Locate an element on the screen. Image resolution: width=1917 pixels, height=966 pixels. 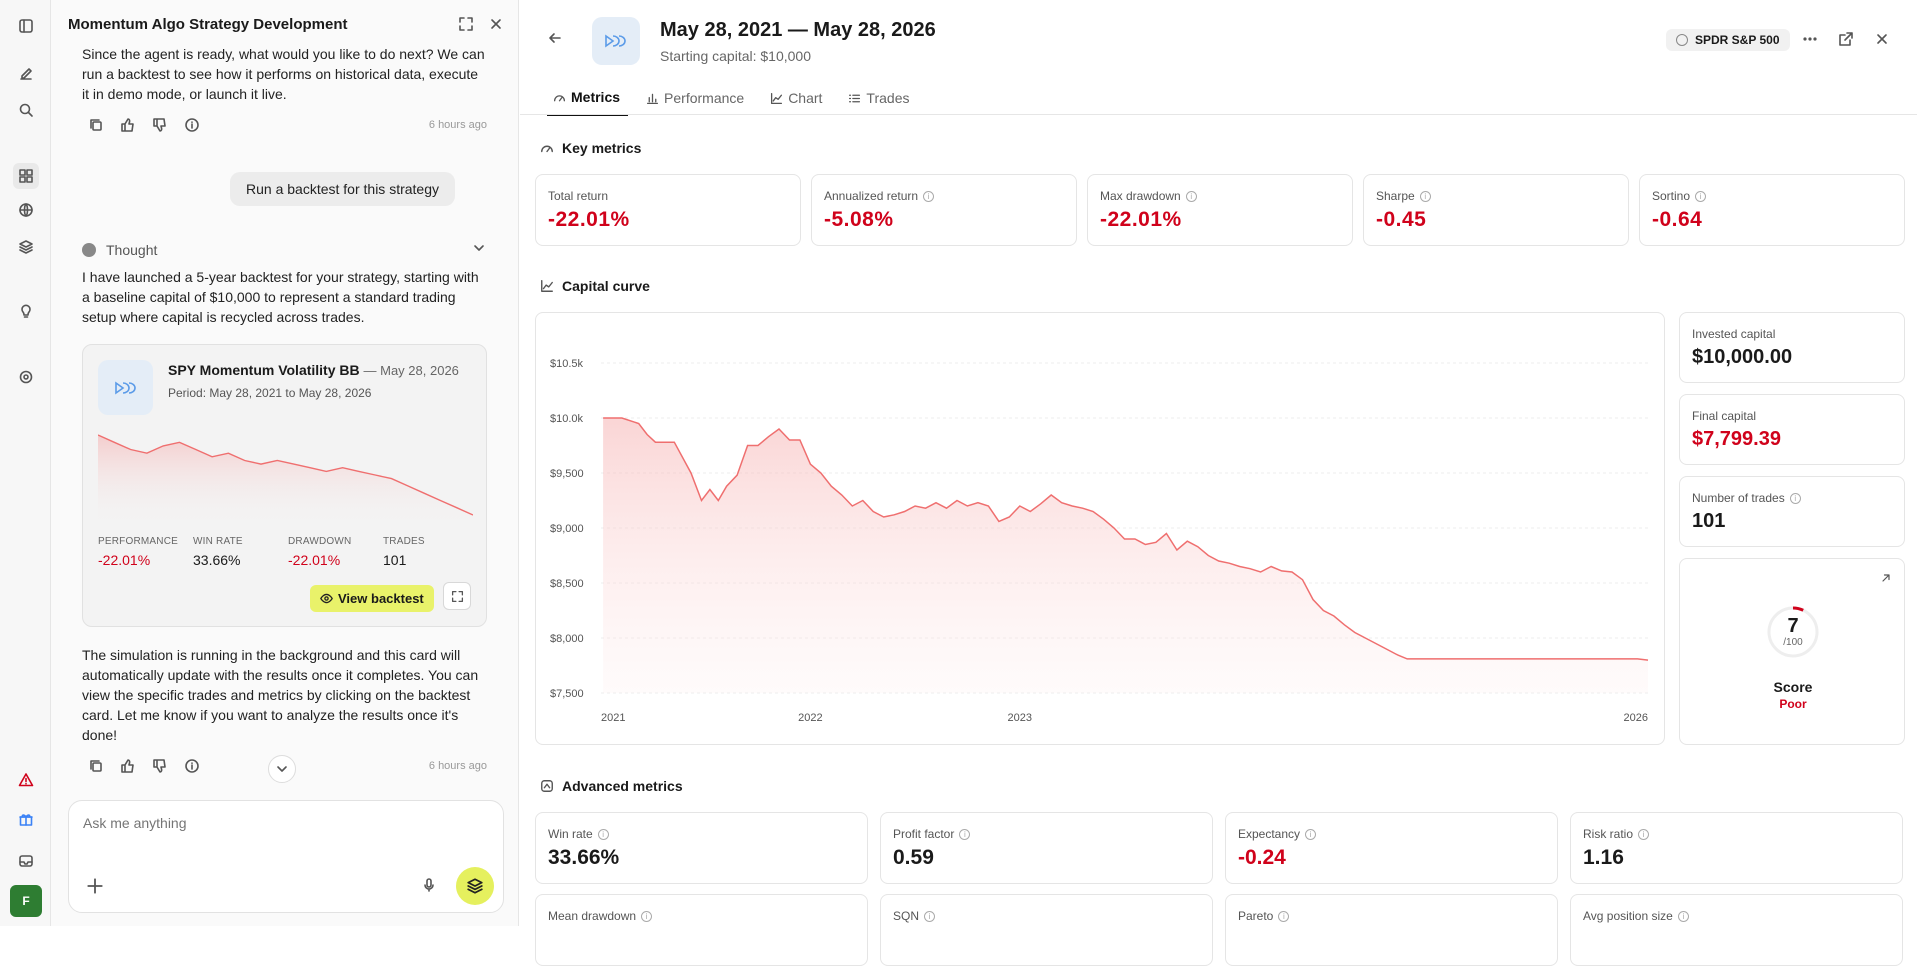
support-icon is located at coordinates (26, 377).